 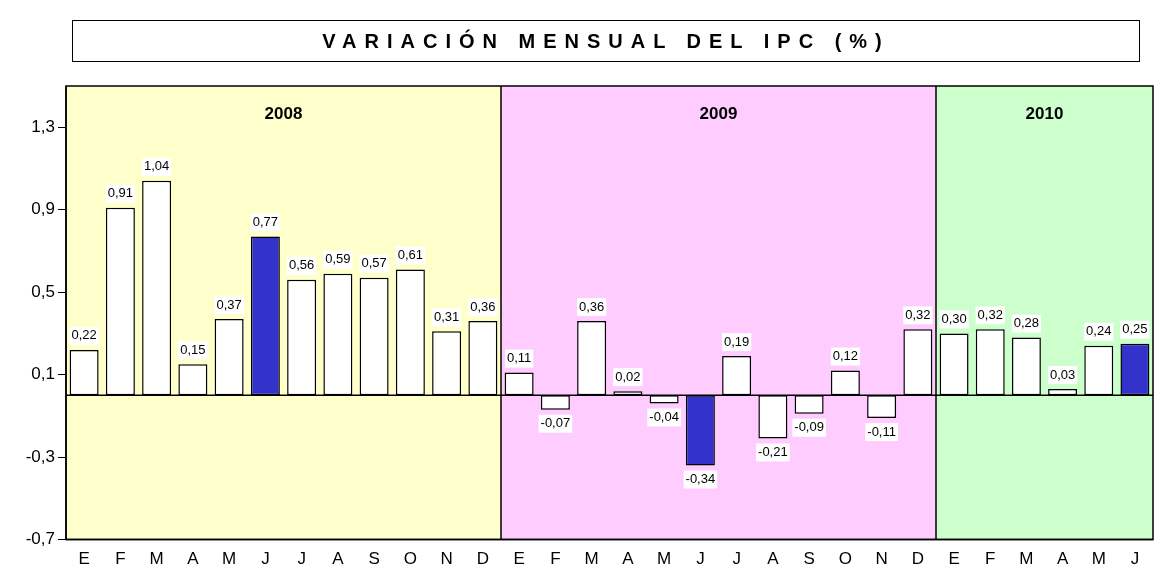 What do you see at coordinates (446, 316) in the screenshot?
I see `data-label: 0,31` at bounding box center [446, 316].